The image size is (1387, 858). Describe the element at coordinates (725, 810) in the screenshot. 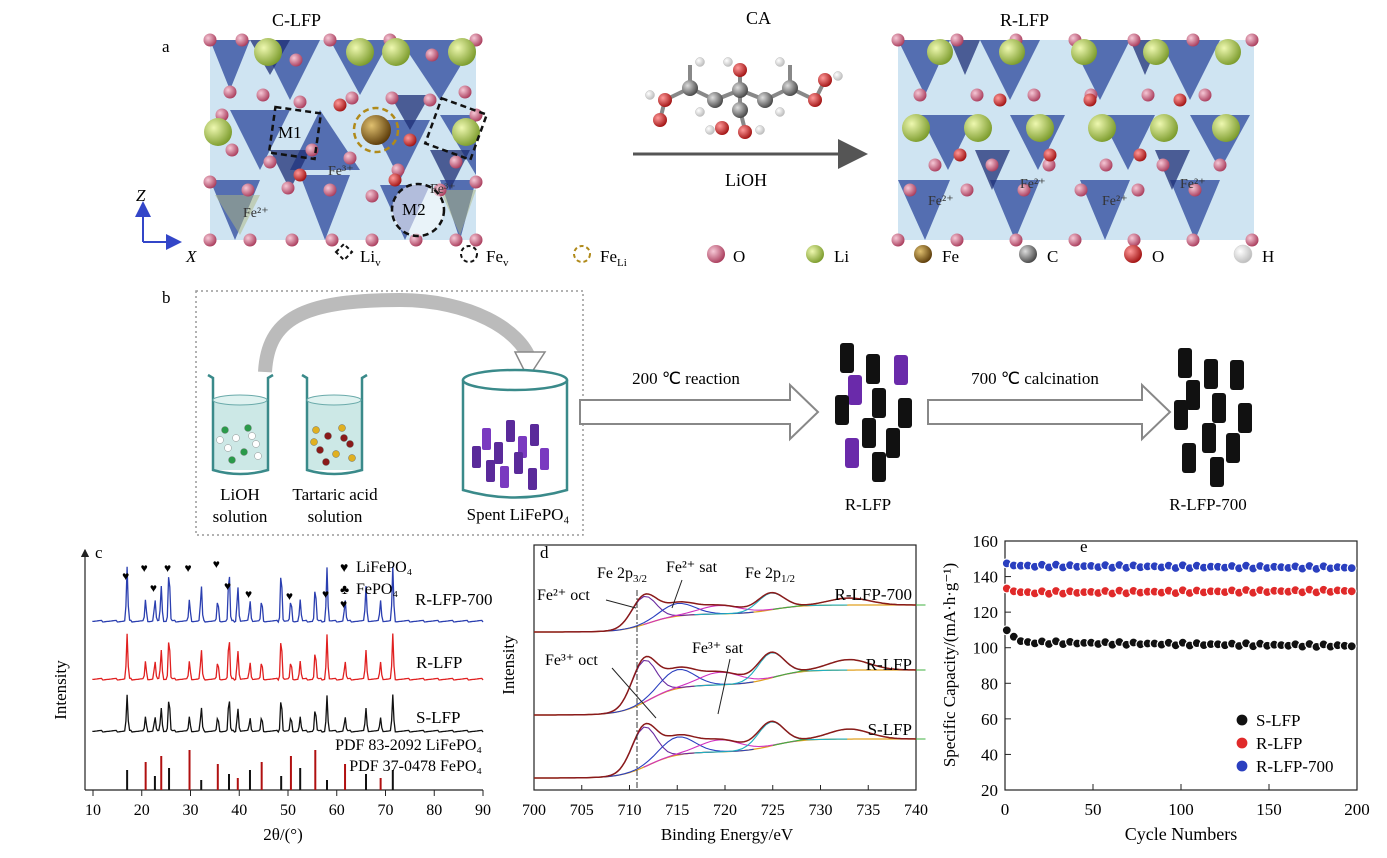

I see `d-x-tick-label: 720` at that location.